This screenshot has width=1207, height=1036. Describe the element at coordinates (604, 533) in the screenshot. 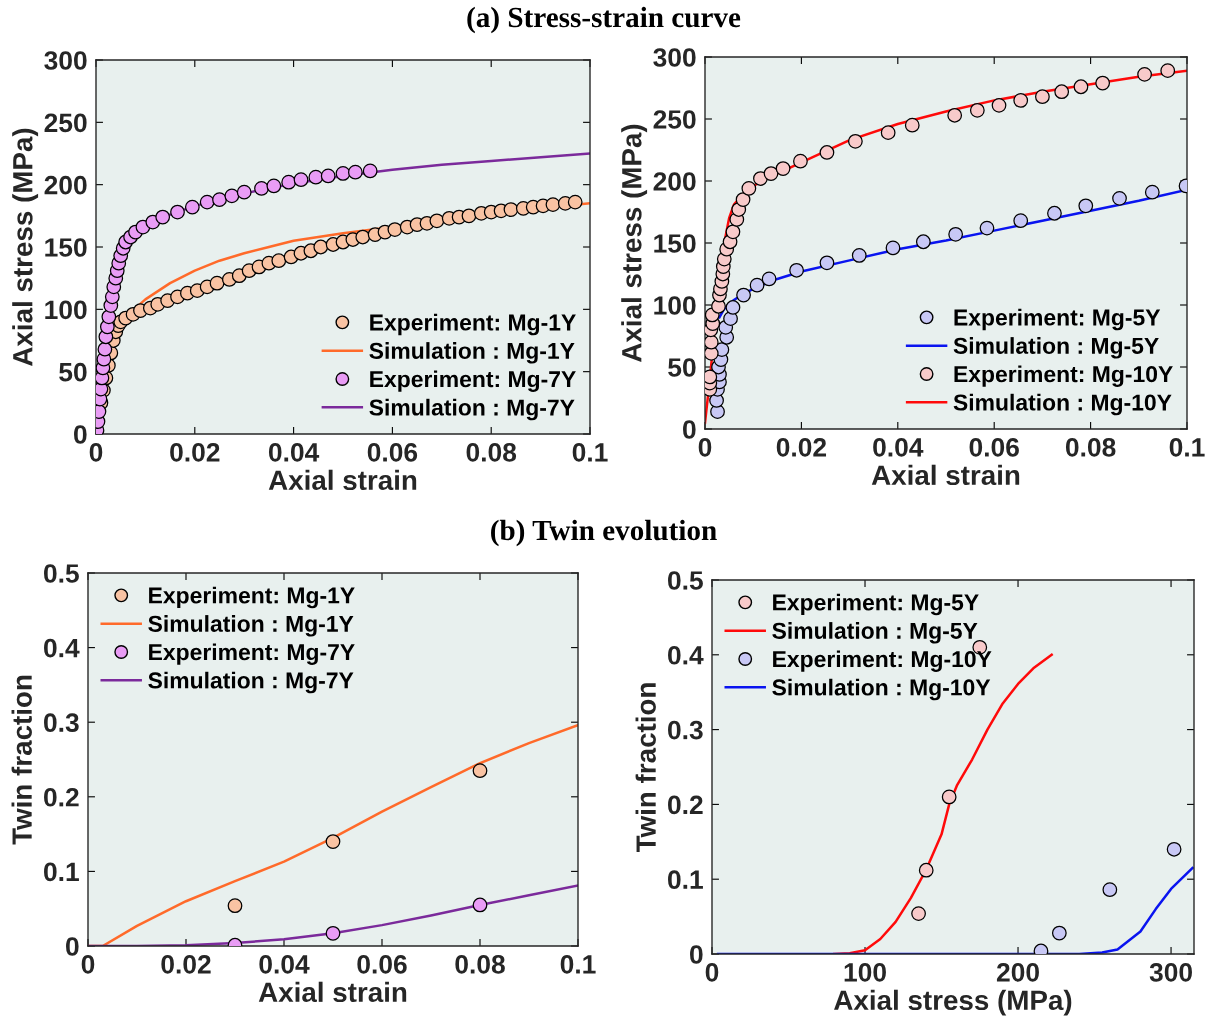

I see `chart-title: (b) Twin evolution` at that location.